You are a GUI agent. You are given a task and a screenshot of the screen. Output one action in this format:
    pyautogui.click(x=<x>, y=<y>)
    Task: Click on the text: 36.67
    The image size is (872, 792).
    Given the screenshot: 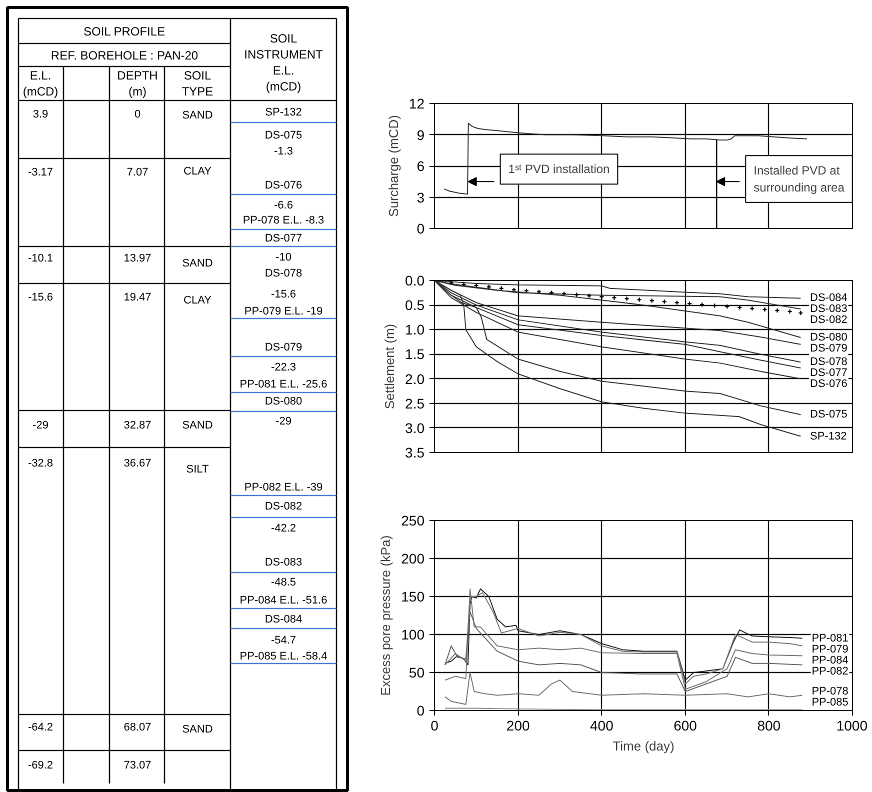 What is the action you would take?
    pyautogui.click(x=138, y=464)
    